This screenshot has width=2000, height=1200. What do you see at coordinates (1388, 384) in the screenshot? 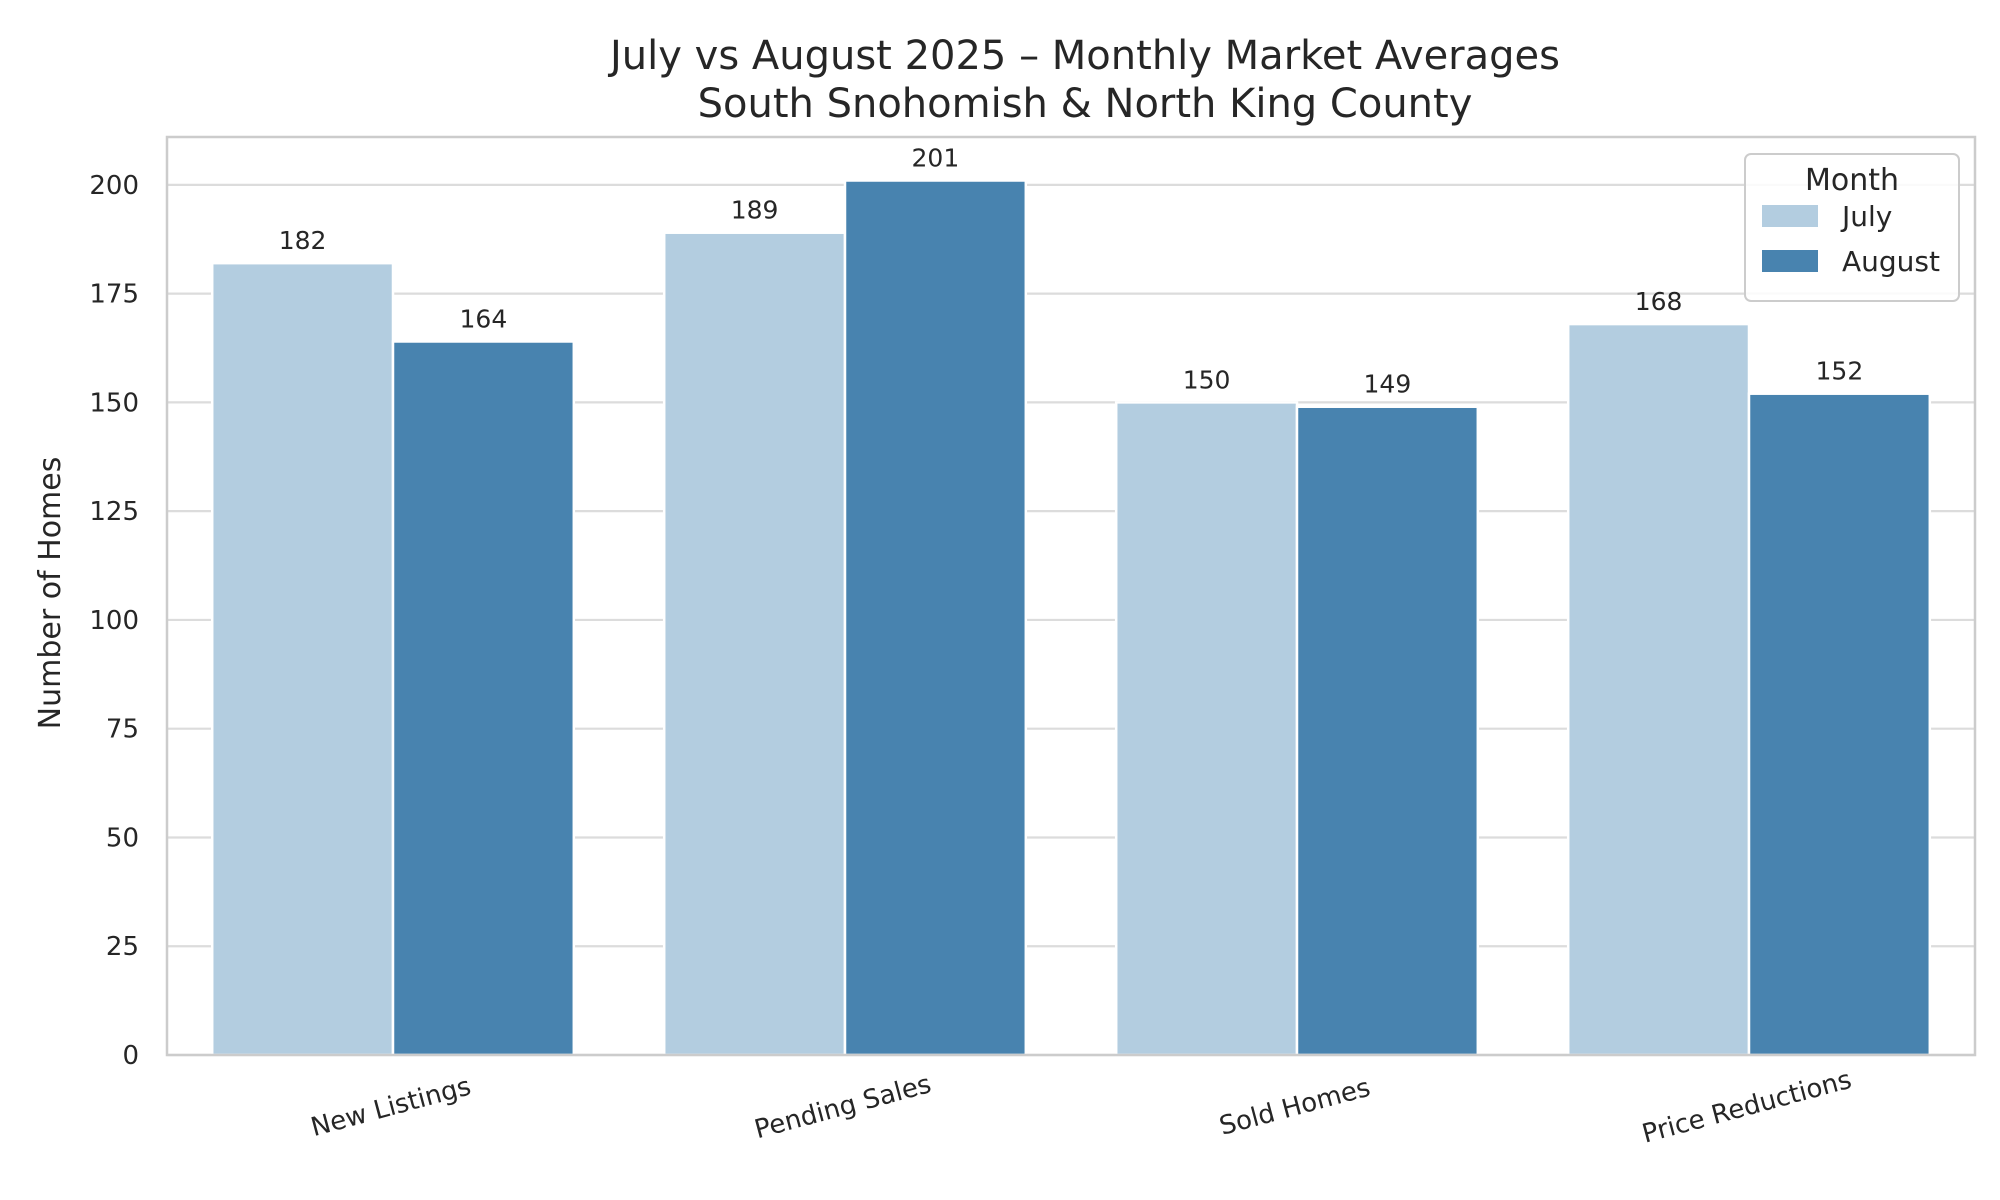
I see `data-label: 149` at bounding box center [1388, 384].